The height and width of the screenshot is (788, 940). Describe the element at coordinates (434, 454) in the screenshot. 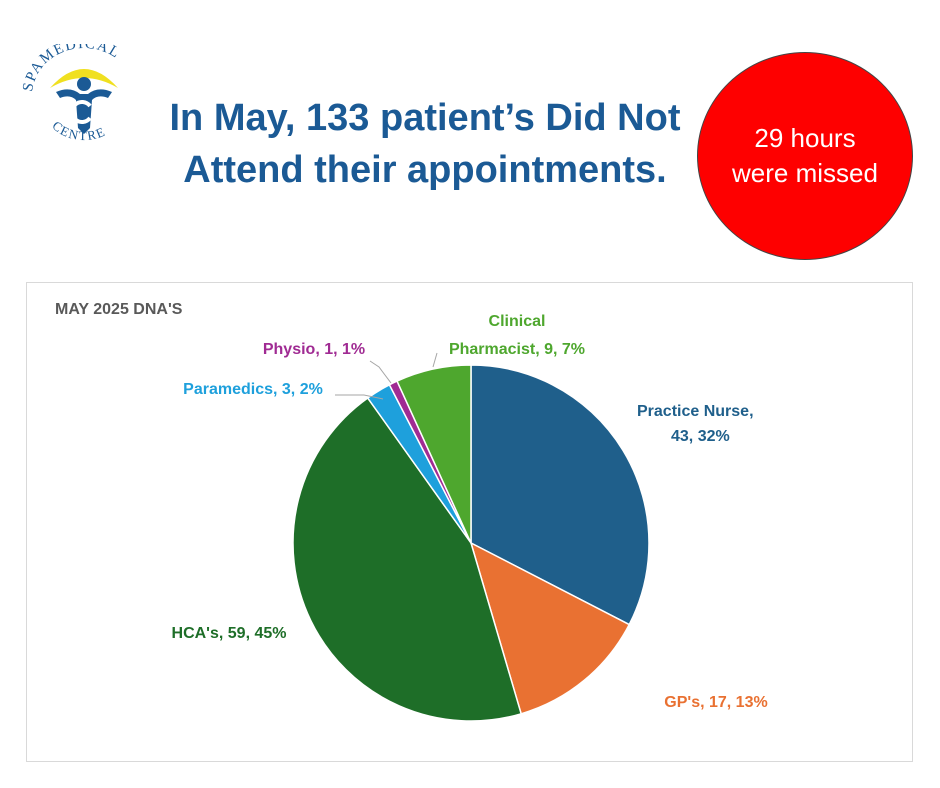

I see `pie-slice-clinical-pharmacist` at that location.